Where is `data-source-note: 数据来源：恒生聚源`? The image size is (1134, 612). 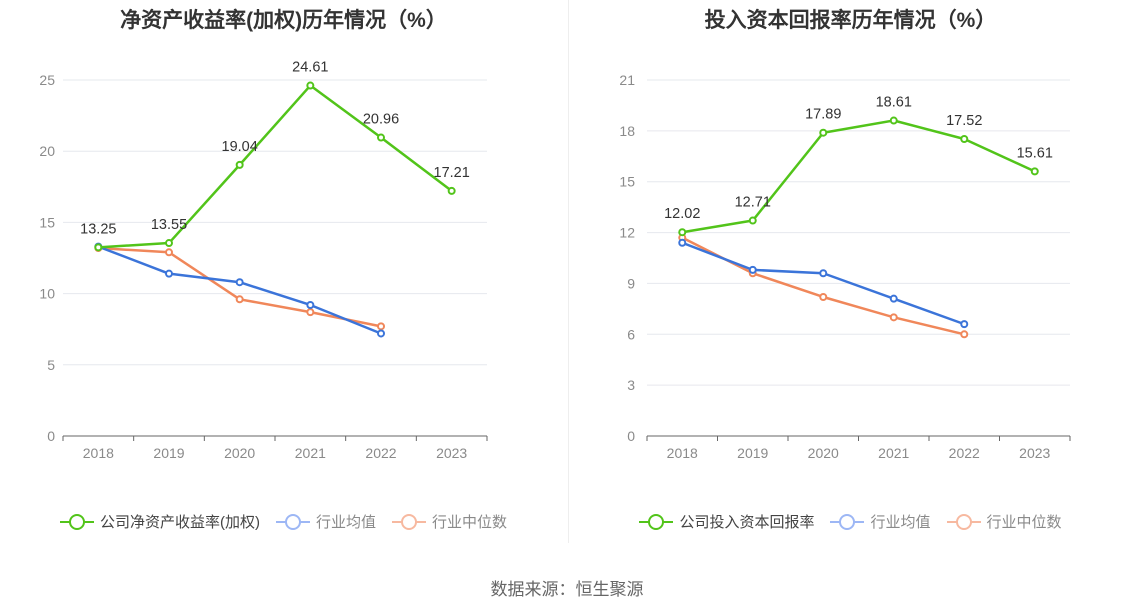
data-source-note: 数据来源：恒生聚源 is located at coordinates (567, 589).